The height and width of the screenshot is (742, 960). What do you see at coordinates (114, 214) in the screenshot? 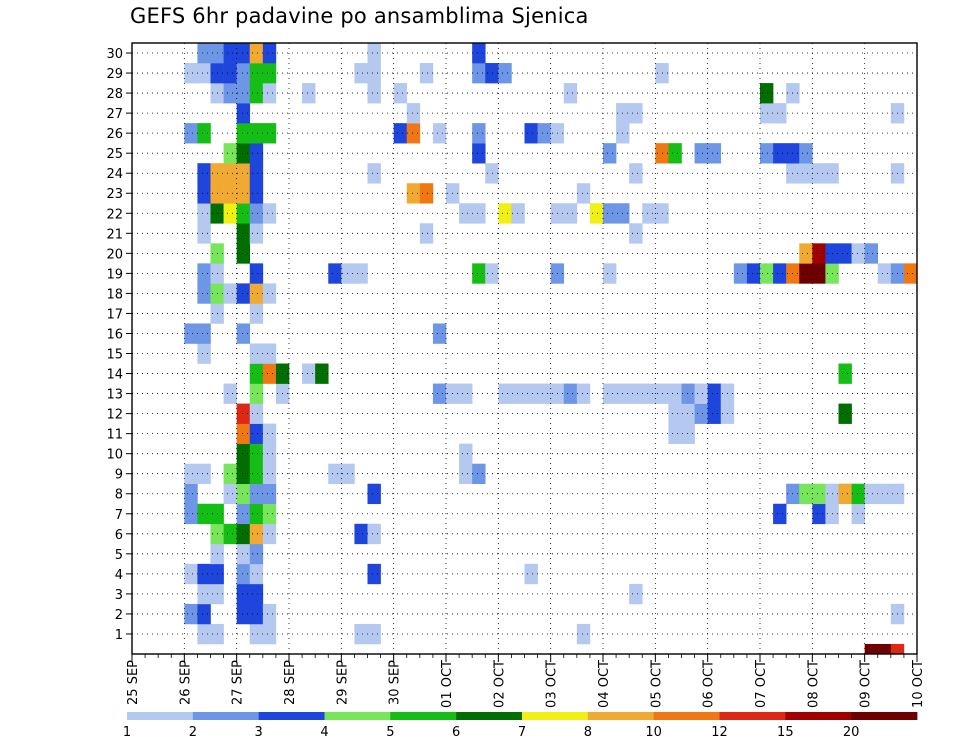
I see `y-tick-label: 22` at bounding box center [114, 214].